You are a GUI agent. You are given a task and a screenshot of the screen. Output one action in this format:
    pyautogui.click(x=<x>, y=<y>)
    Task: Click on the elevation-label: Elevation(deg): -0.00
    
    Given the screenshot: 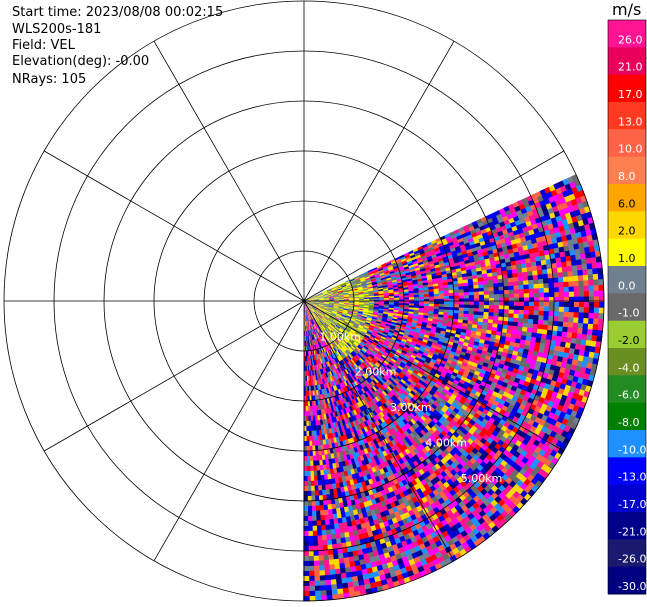 What is the action you would take?
    pyautogui.click(x=81, y=61)
    